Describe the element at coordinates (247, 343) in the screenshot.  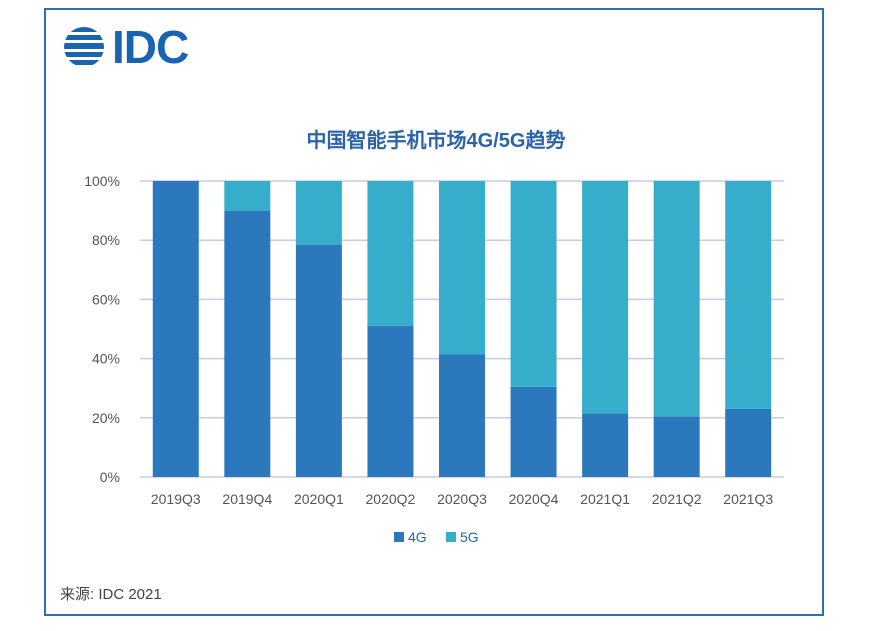
I see `bar-4g-2019q4` at that location.